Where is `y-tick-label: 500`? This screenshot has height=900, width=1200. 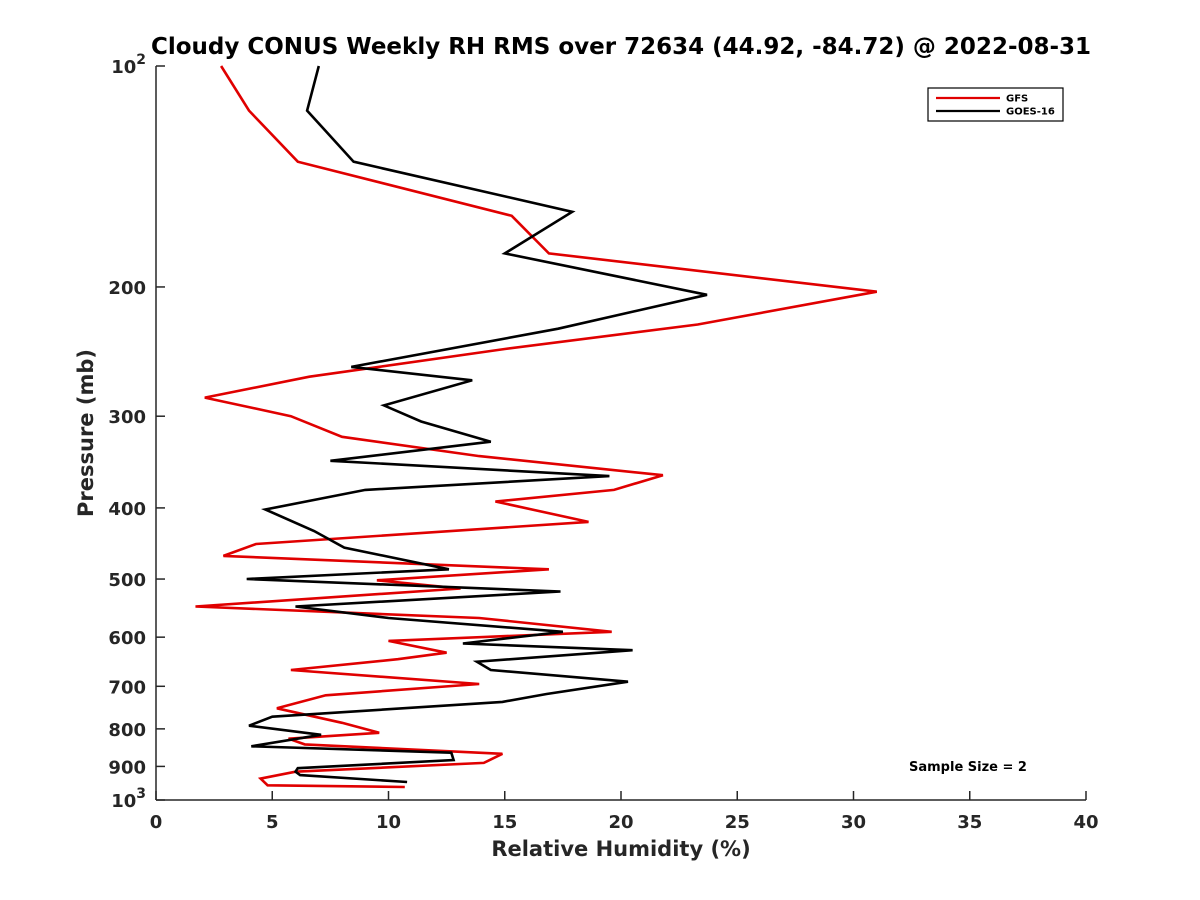
y-tick-label: 500 is located at coordinates (127, 580).